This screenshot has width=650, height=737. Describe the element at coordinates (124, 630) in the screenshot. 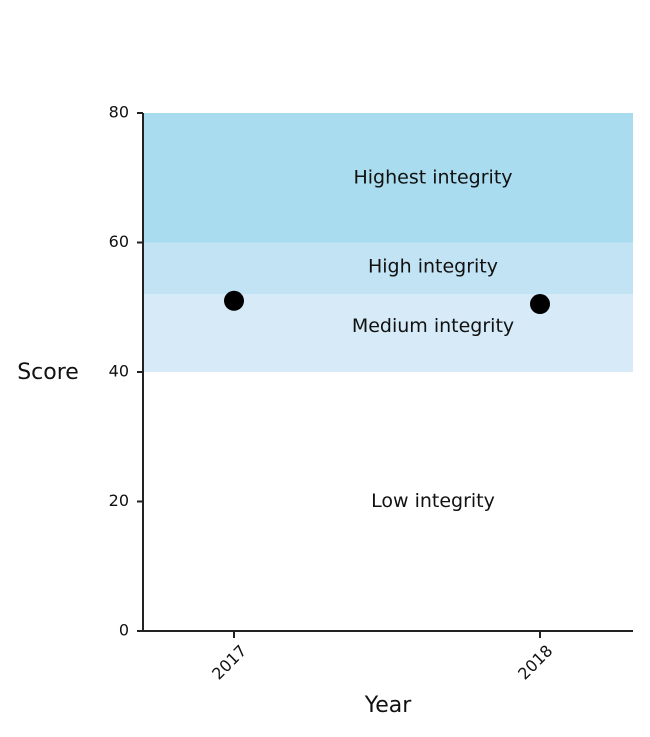

I see `y-tick-label-0: 0` at that location.